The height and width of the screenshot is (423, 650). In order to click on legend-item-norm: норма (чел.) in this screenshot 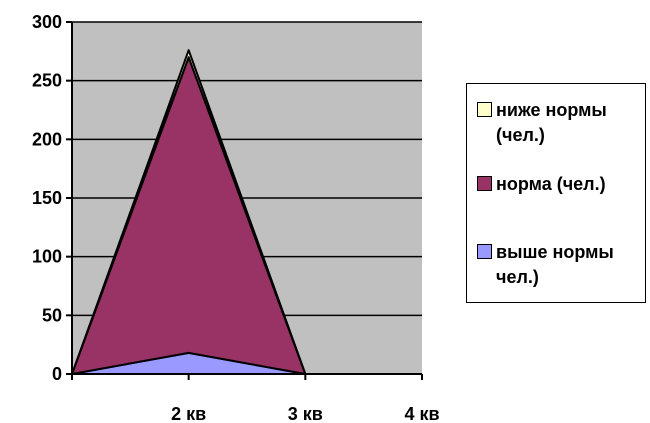, I will do `click(561, 184)`.